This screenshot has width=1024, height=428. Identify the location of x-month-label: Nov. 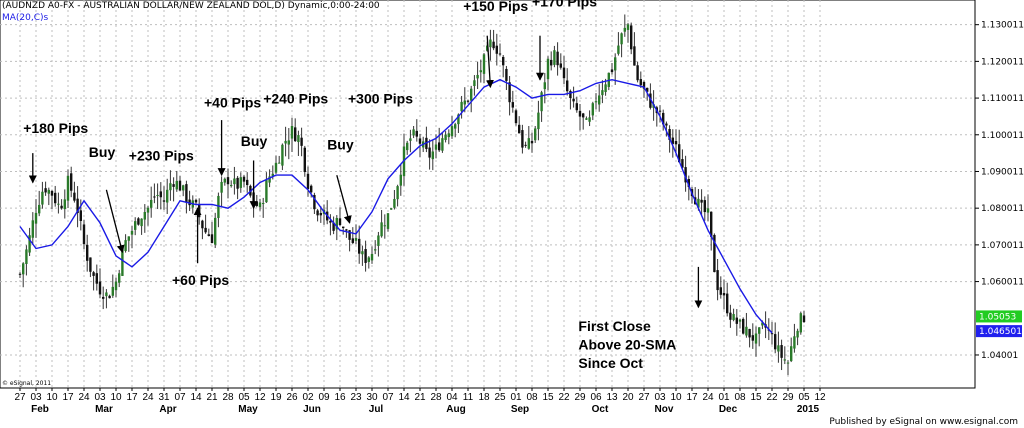
(664, 409).